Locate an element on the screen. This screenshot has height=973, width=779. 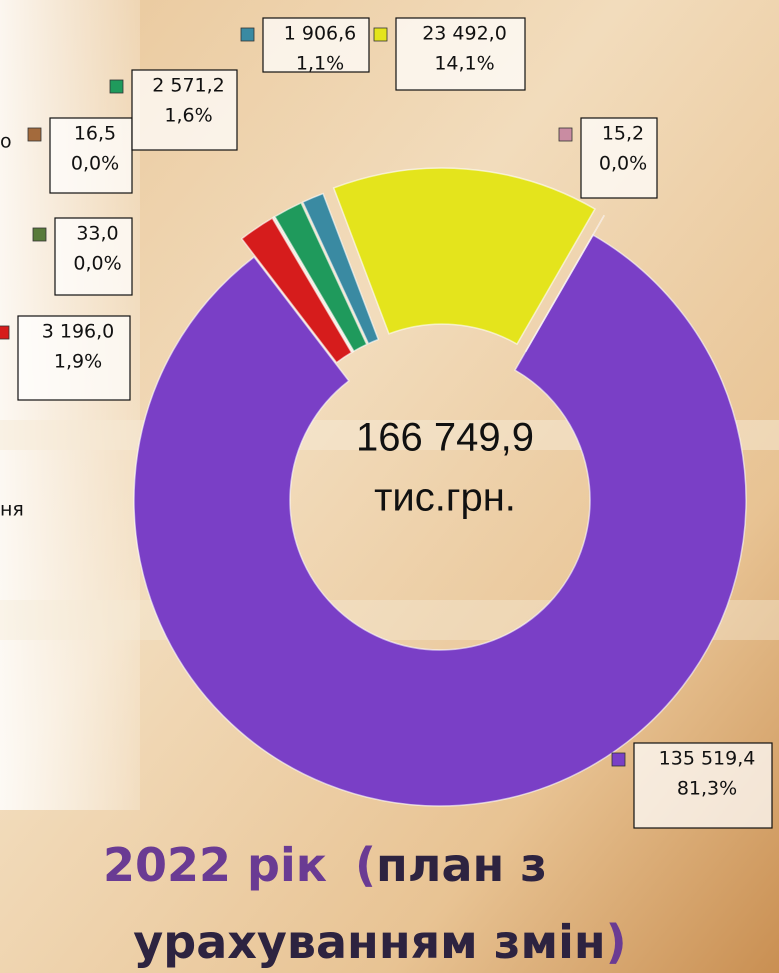
total-label: 166 749,9 is located at coordinates (445, 438).